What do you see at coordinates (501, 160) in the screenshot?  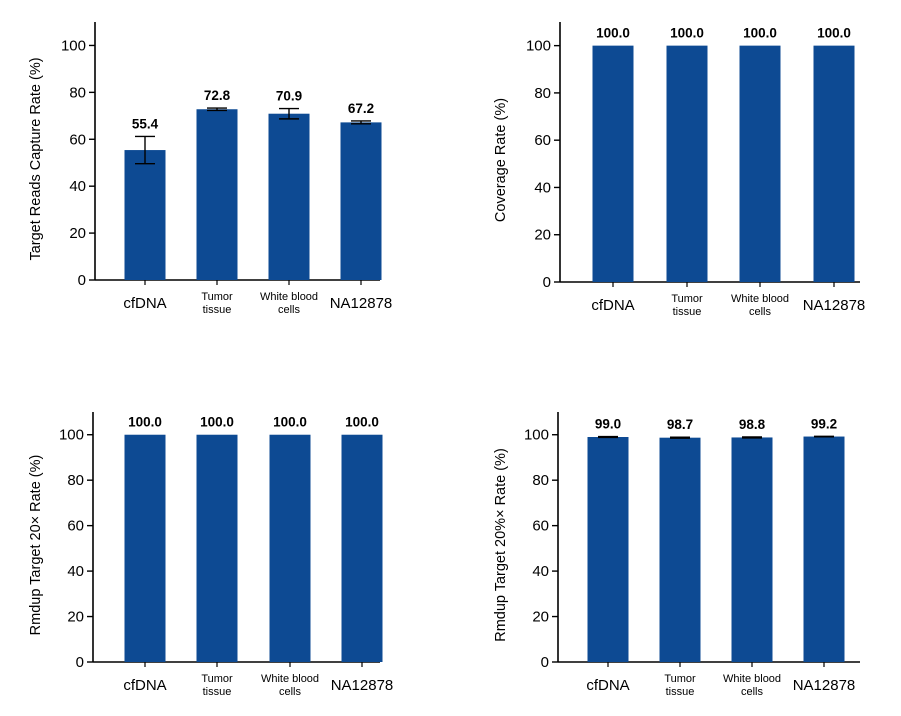 I see `y-axis-title: Coverage Rate (%)` at bounding box center [501, 160].